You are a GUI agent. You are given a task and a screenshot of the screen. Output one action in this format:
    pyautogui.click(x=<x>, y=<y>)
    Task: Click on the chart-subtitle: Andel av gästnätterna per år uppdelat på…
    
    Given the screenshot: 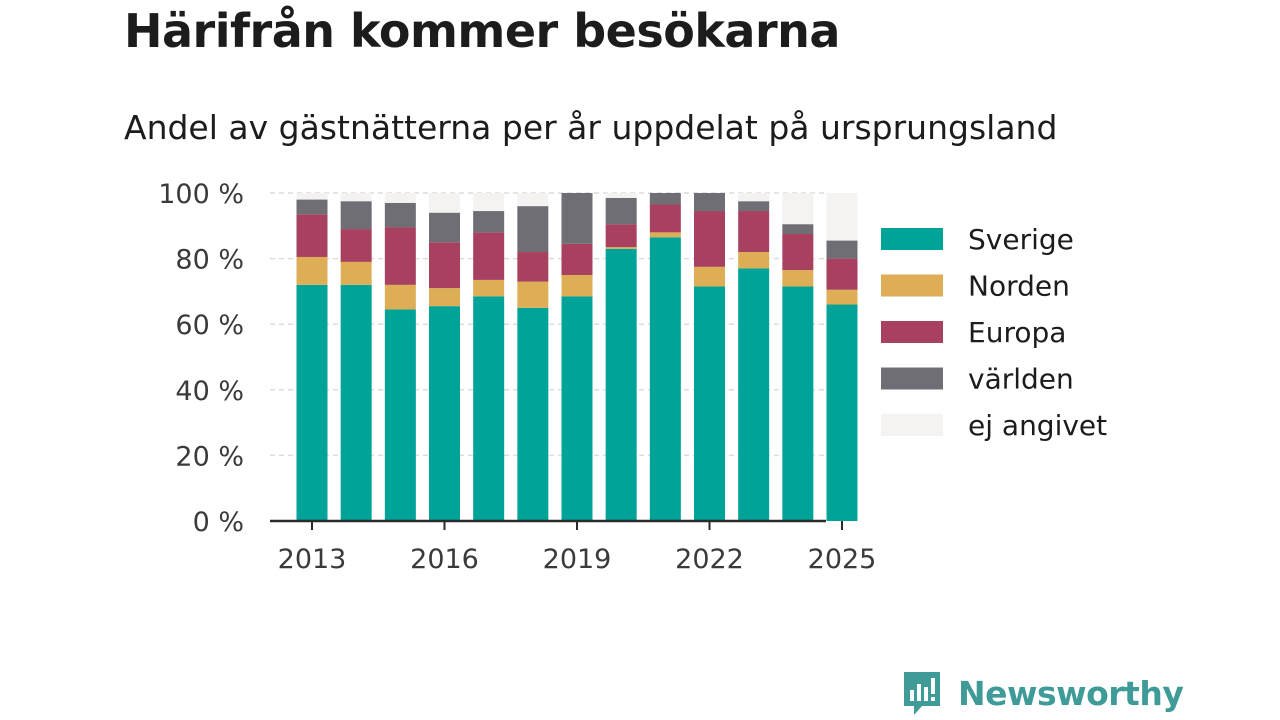 What is the action you would take?
    pyautogui.click(x=591, y=127)
    